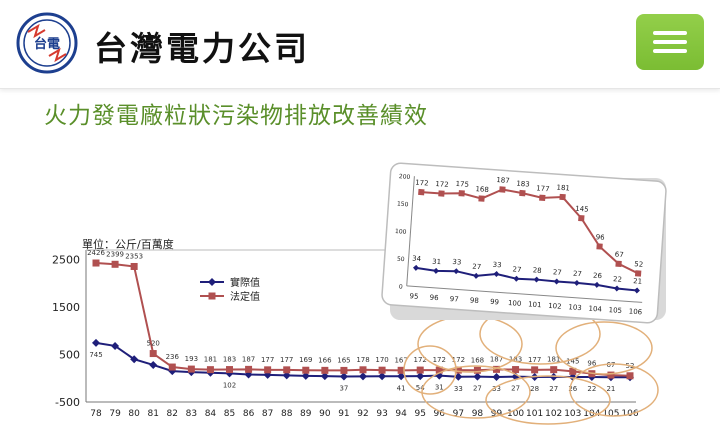 The height and width of the screenshot is (444, 720). Describe the element at coordinates (306, 414) in the screenshot. I see `x-tick-label: 89` at that location.